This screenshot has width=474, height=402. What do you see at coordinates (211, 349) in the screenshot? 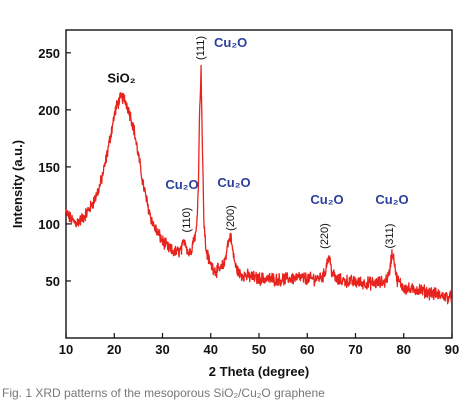
I see `x-tick-label-3: 40` at bounding box center [211, 349].